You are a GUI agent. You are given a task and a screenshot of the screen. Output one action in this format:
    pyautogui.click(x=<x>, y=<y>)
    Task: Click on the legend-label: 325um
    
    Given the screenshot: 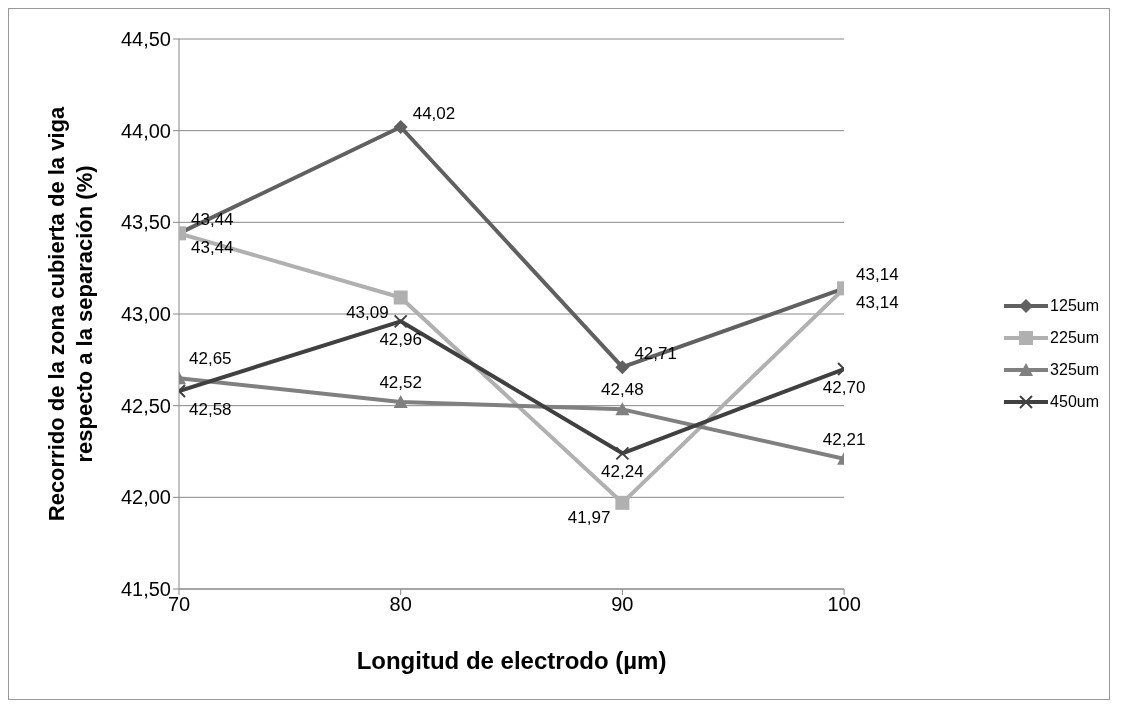 What is the action you would take?
    pyautogui.click(x=1074, y=370)
    